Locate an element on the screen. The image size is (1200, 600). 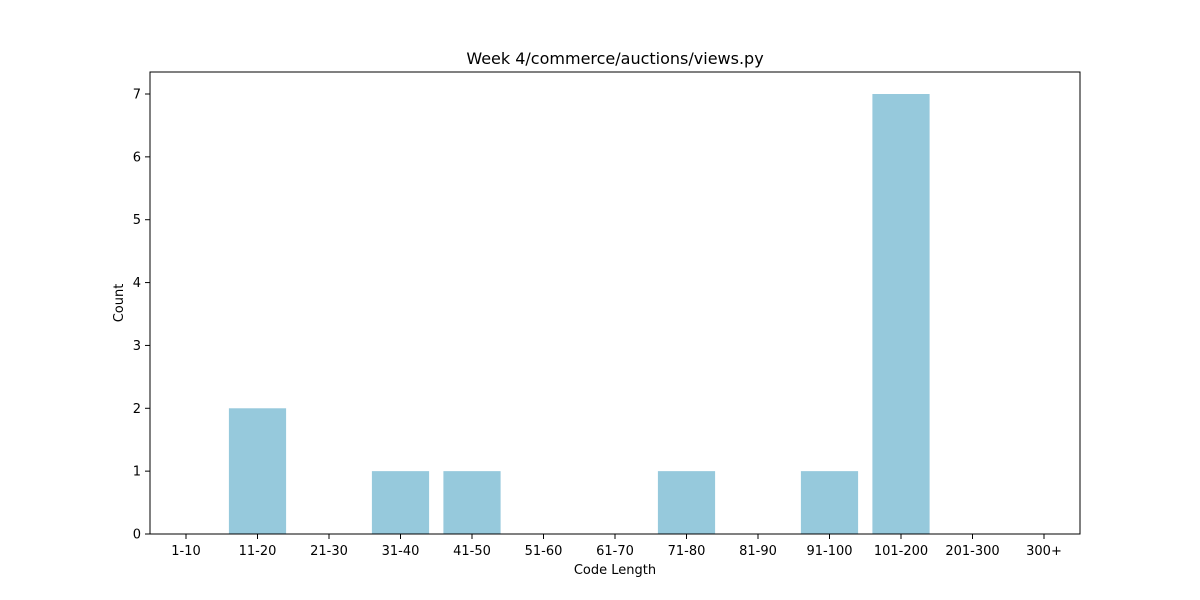
x-tick-label: 101-200 is located at coordinates (901, 551).